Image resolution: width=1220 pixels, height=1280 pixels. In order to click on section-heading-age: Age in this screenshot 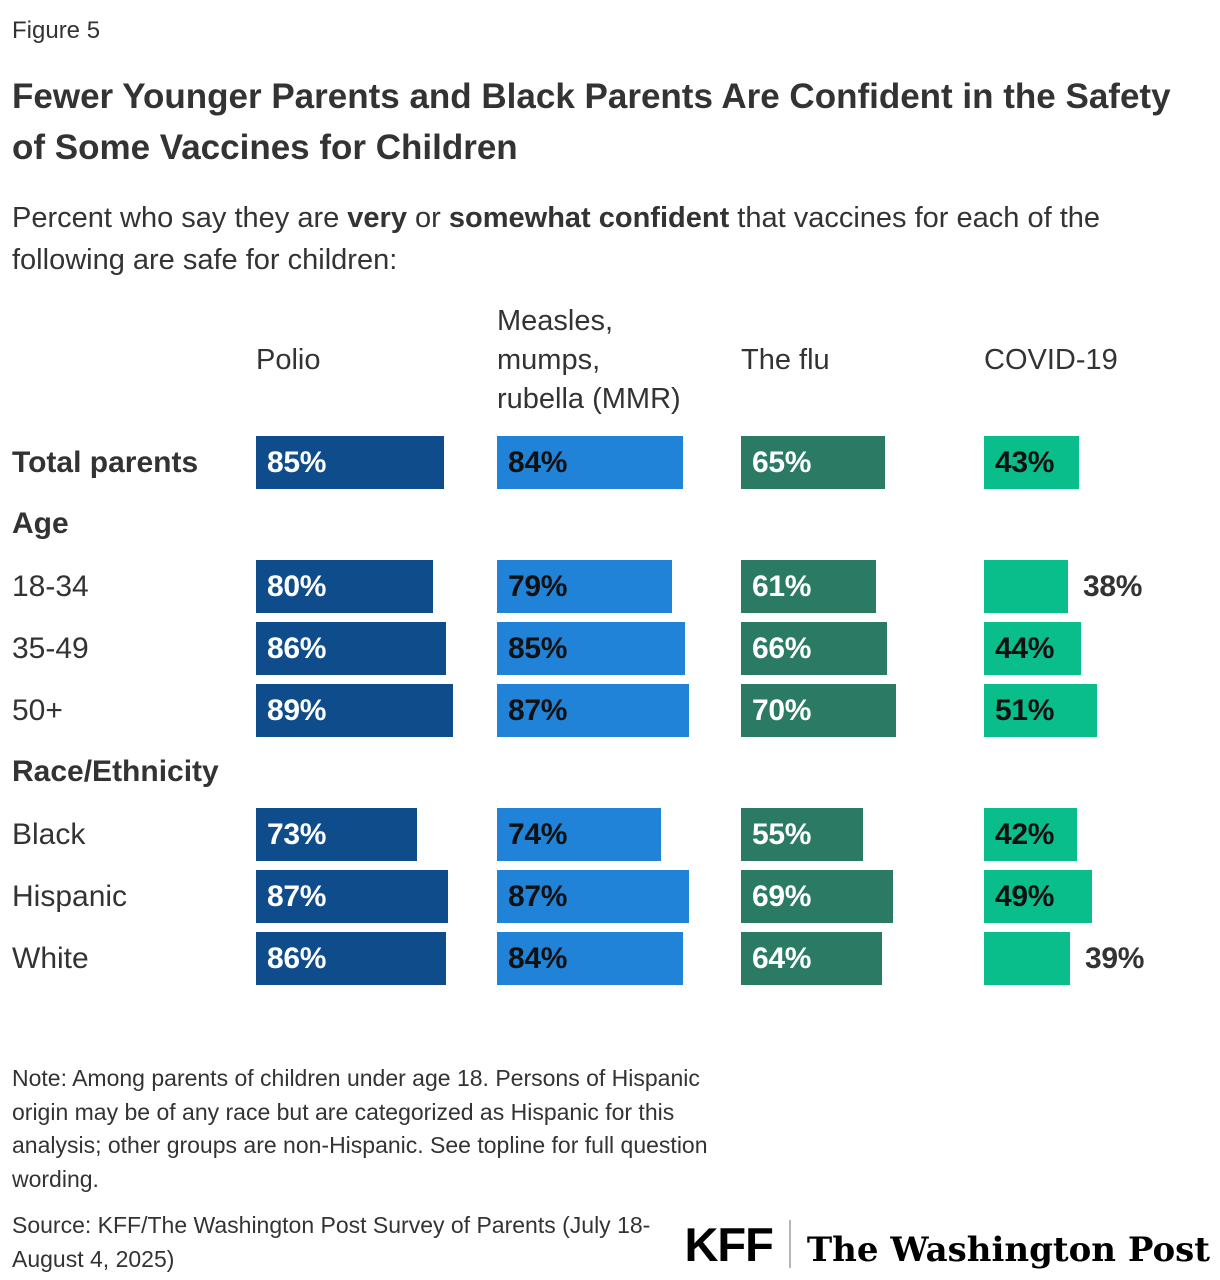, I will do `click(40, 523)`.